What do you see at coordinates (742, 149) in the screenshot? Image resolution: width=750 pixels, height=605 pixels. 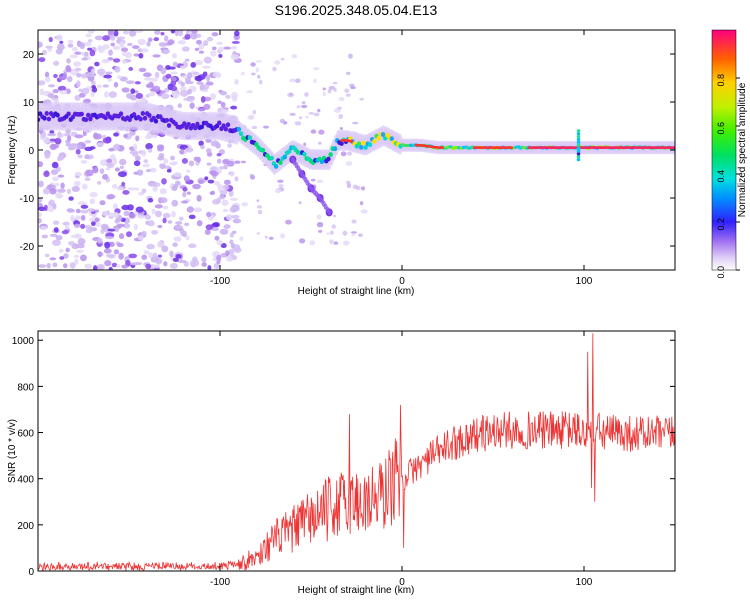 I see `colorbar-label: Normalized spectral amplitude` at bounding box center [742, 149].